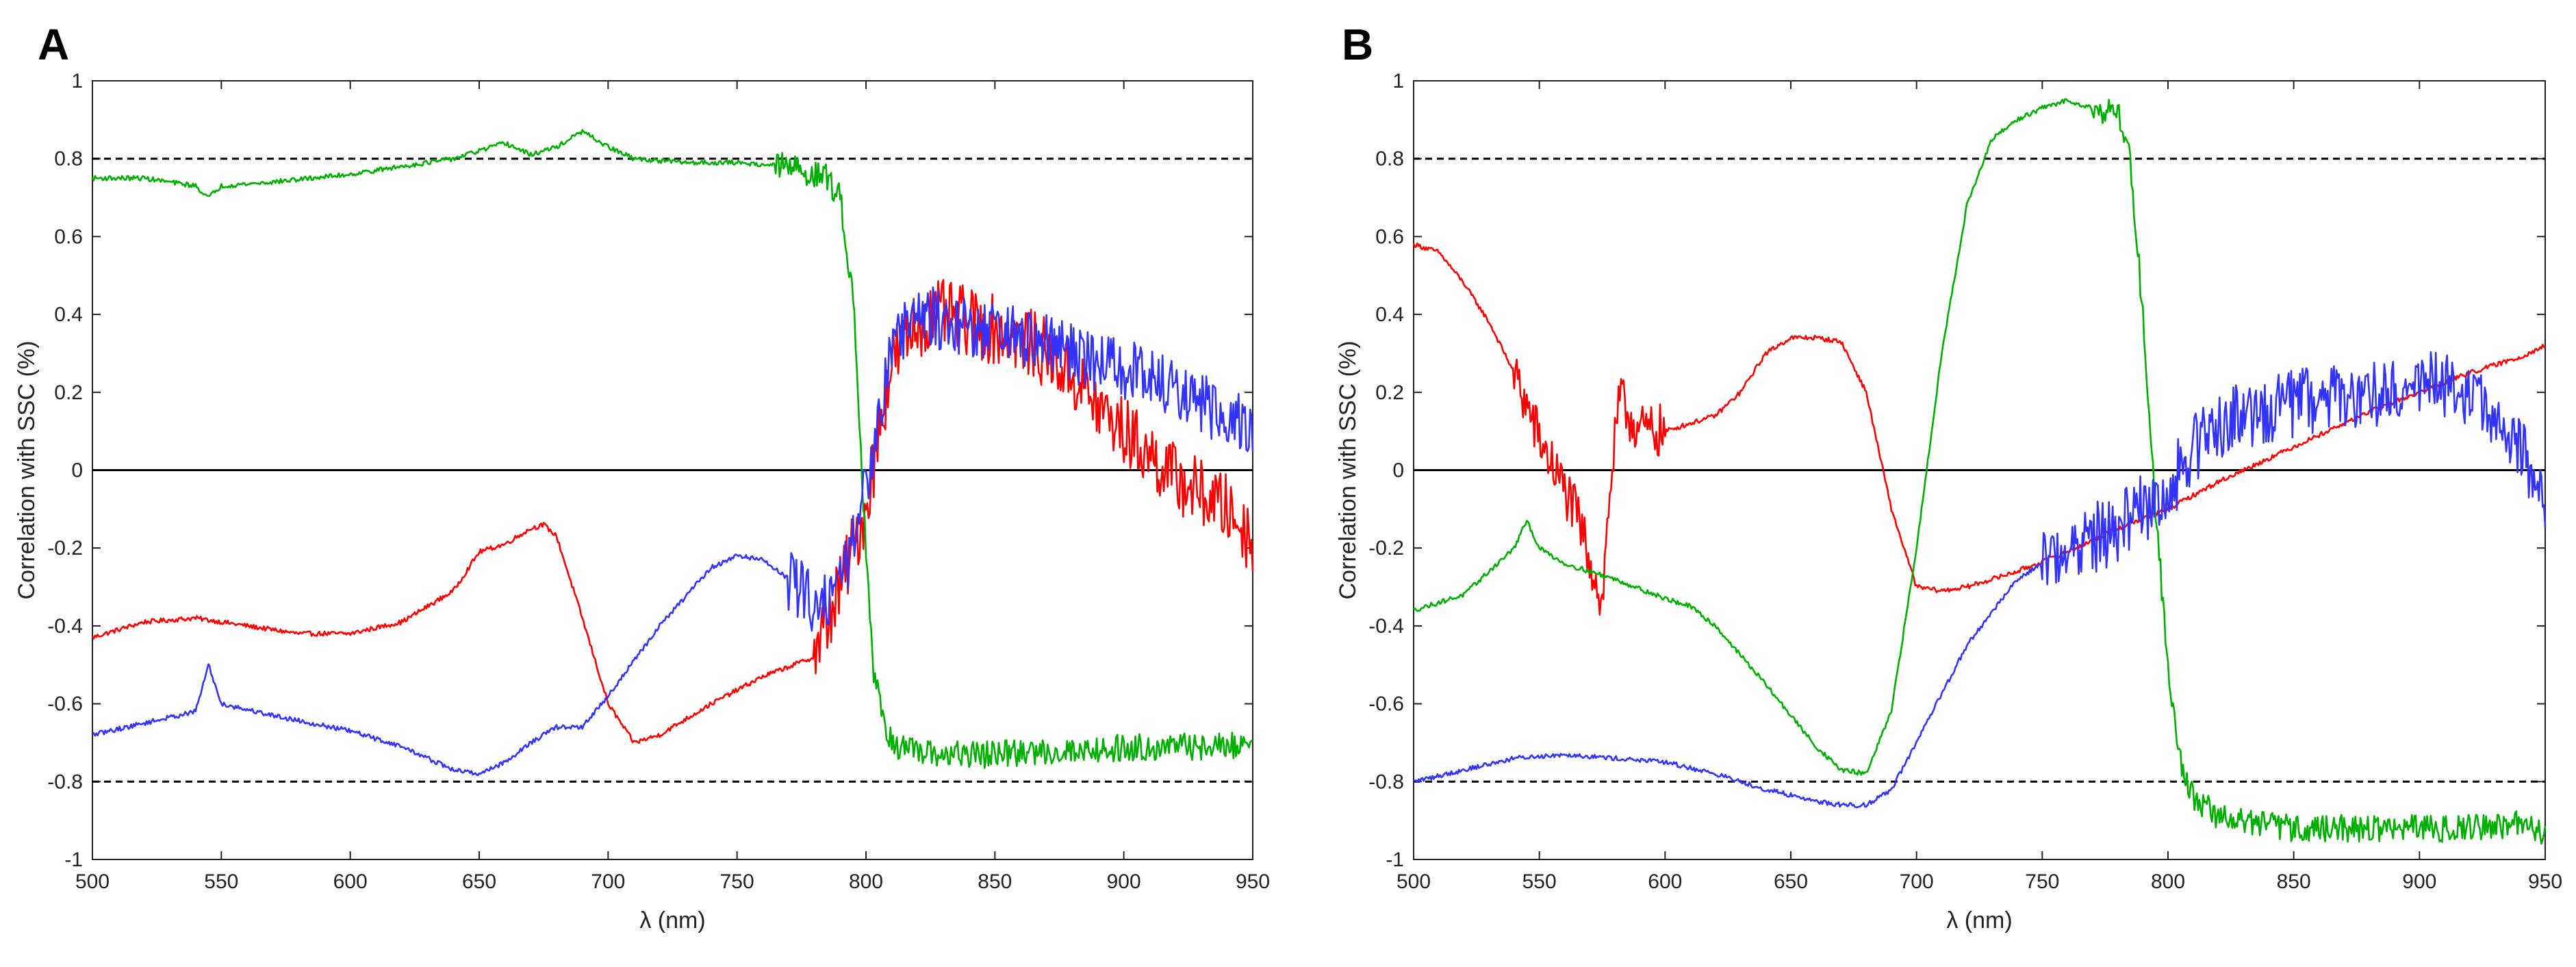 This screenshot has width=2576, height=967. I want to click on panel-letter-a: A, so click(54, 44).